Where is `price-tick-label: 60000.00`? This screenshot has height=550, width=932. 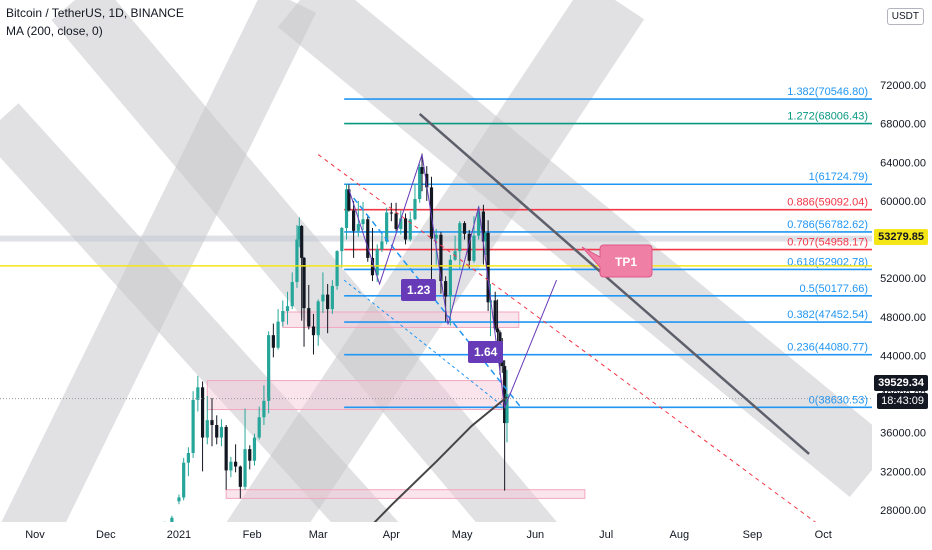 price-tick-label: 60000.00 is located at coordinates (903, 202).